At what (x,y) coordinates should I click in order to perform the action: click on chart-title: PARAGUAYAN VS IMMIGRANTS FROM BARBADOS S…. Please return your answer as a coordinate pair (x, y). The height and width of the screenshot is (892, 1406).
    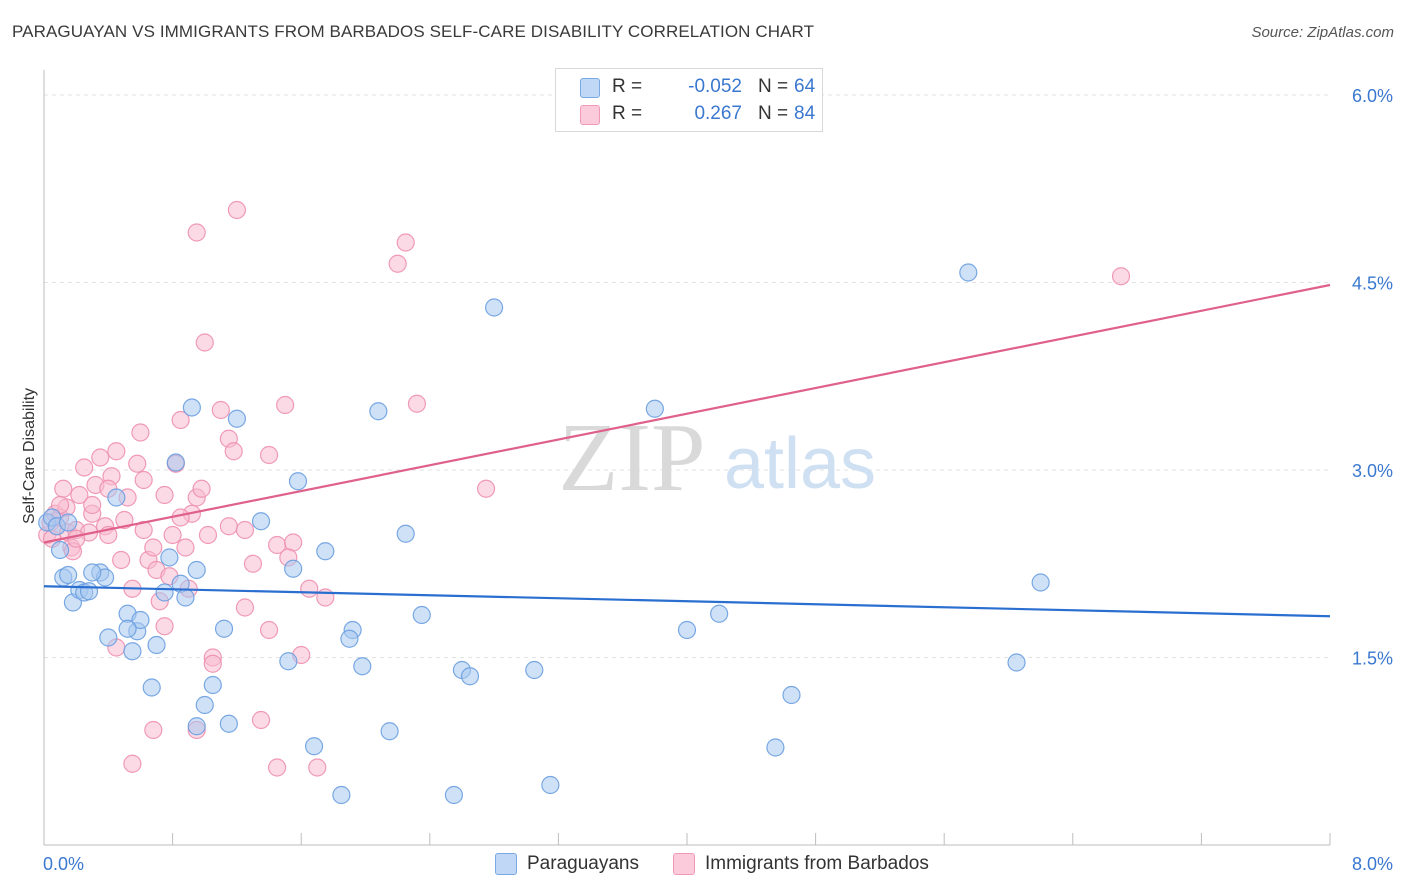
    Looking at the image, I should click on (413, 31).